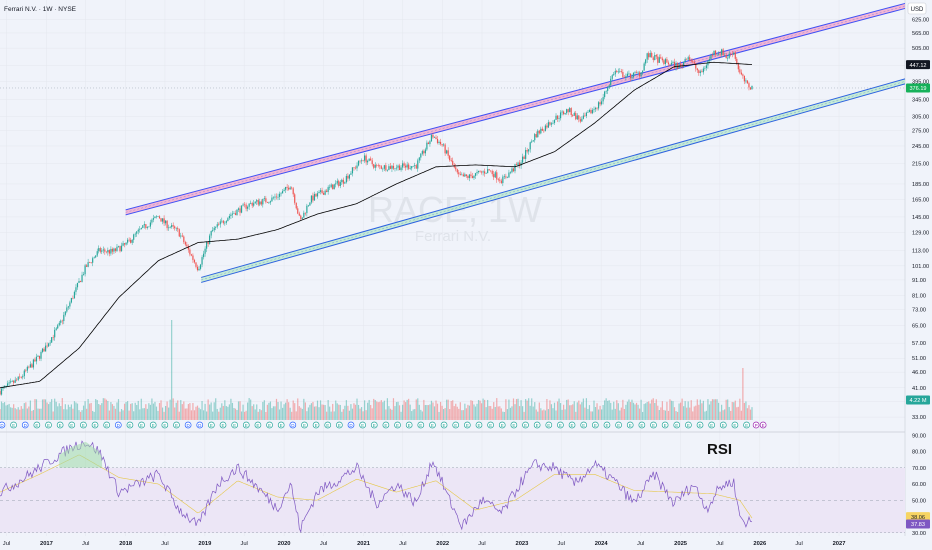 This screenshot has height=550, width=932. Describe the element at coordinates (756, 425) in the screenshot. I see `event-marker-upcoming: P` at that location.